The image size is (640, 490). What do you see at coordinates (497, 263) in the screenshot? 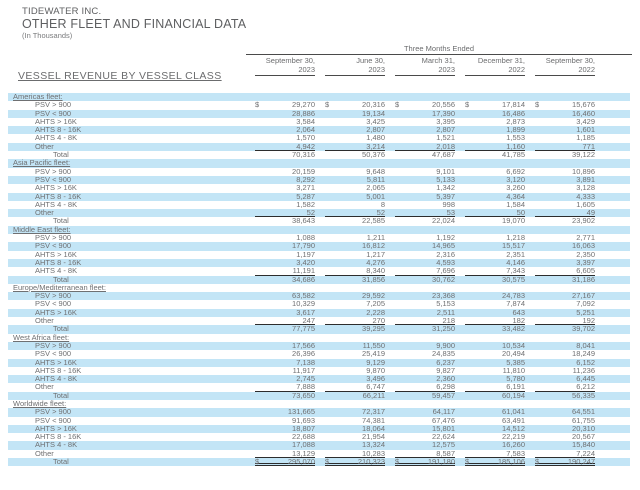
I see `value-cell: 4,146` at bounding box center [497, 263].